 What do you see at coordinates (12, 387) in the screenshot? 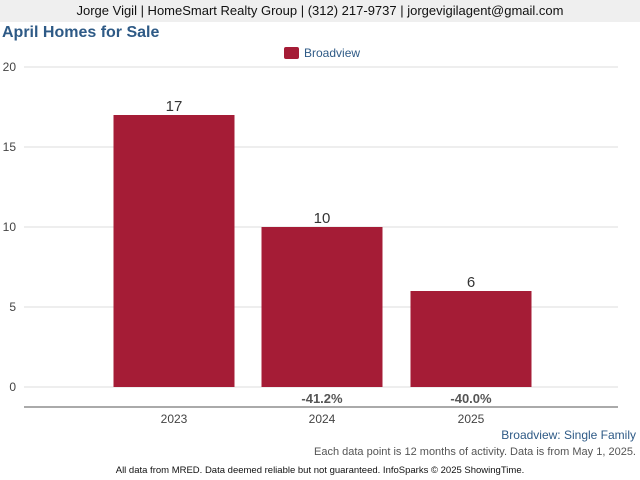
I see `y-tick-label: 0` at bounding box center [12, 387].